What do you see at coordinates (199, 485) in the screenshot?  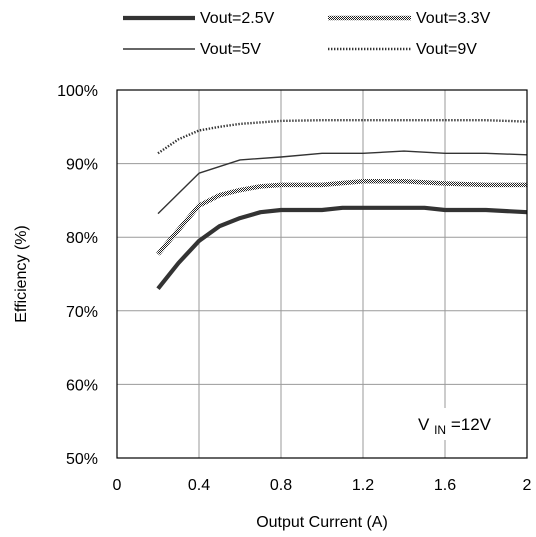 I see `x-tick-label: 0.4` at bounding box center [199, 485].